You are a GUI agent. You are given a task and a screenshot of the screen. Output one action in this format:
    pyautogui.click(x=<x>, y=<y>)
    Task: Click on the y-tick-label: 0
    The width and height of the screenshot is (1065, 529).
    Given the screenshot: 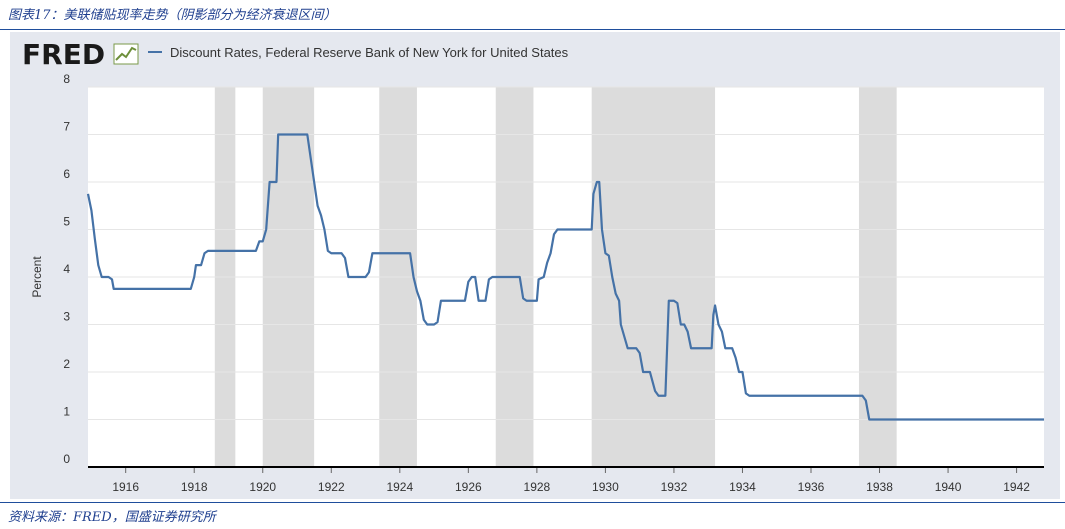 What is the action you would take?
    pyautogui.click(x=66, y=459)
    